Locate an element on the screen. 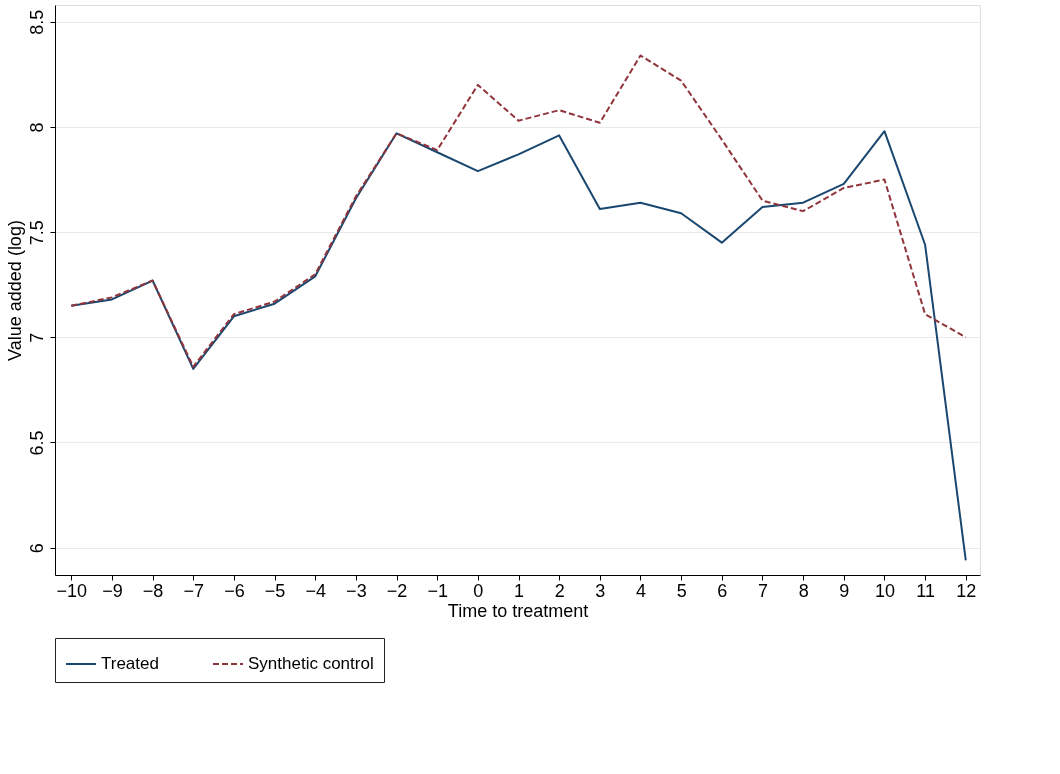 This screenshot has width=1060, height=774. x-tick-label: −2 is located at coordinates (397, 590).